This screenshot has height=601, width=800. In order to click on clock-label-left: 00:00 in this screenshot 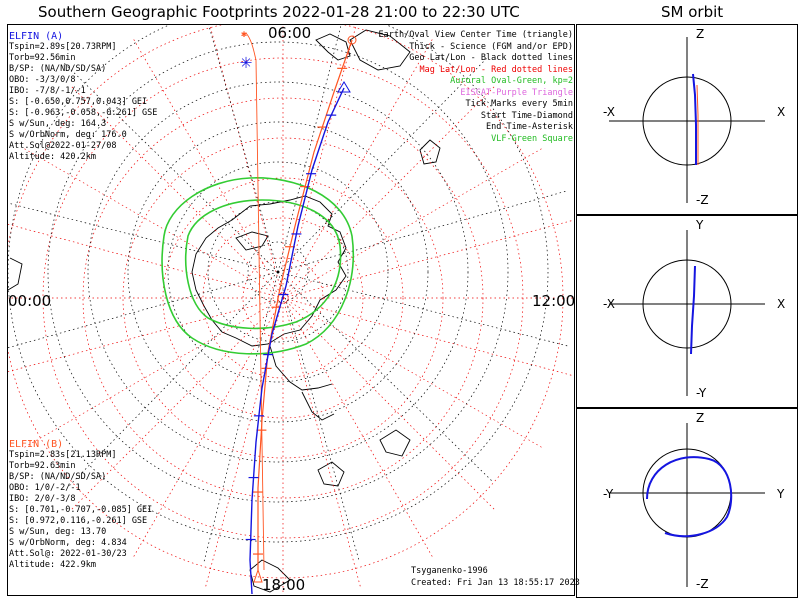, I will do `click(30, 301)`.